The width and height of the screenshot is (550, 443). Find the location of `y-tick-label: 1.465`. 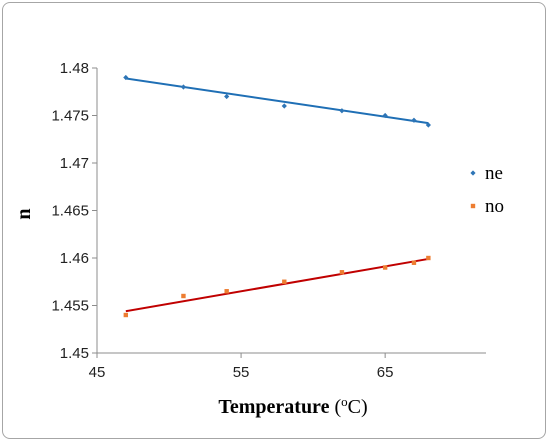

y-tick-label: 1.465 is located at coordinates (70, 211).